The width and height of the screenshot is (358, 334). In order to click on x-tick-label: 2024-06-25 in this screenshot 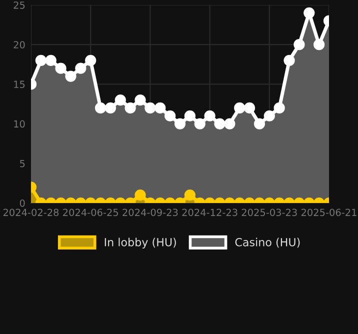, I will do `click(90, 212)`.